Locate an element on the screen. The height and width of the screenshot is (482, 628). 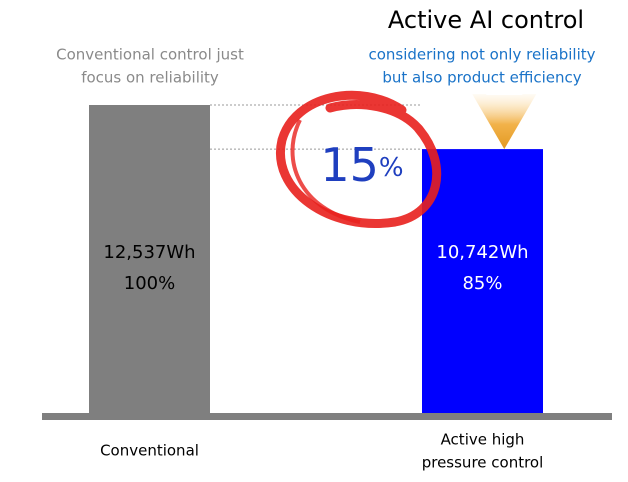
subtitle: considering not only reliability is located at coordinates (482, 55).